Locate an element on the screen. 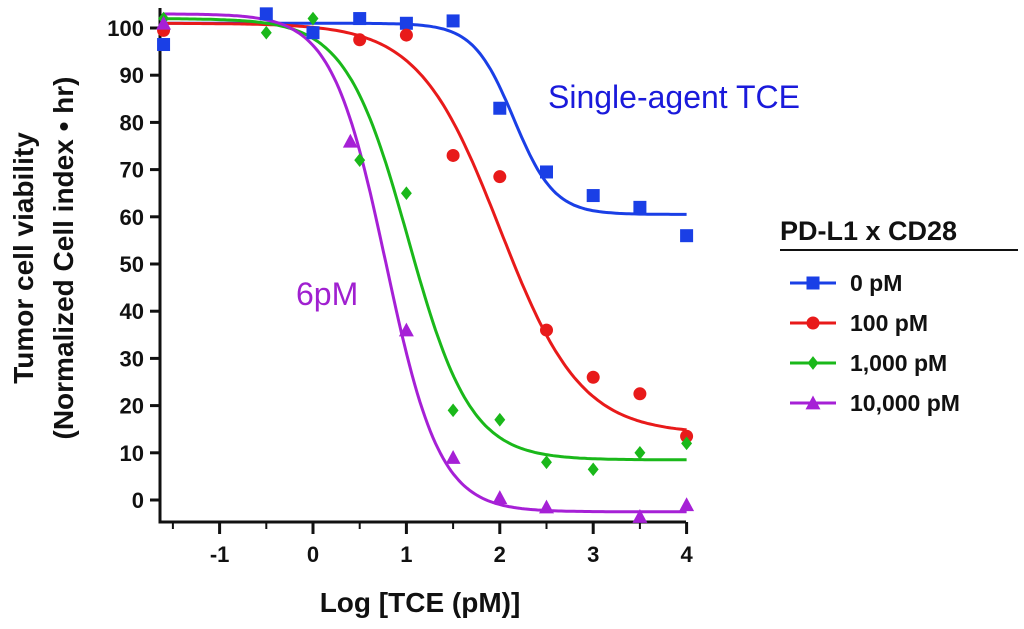 The width and height of the screenshot is (1024, 629). y-axis-title-units: (Normalized Cell index • hr) is located at coordinates (63, 258).